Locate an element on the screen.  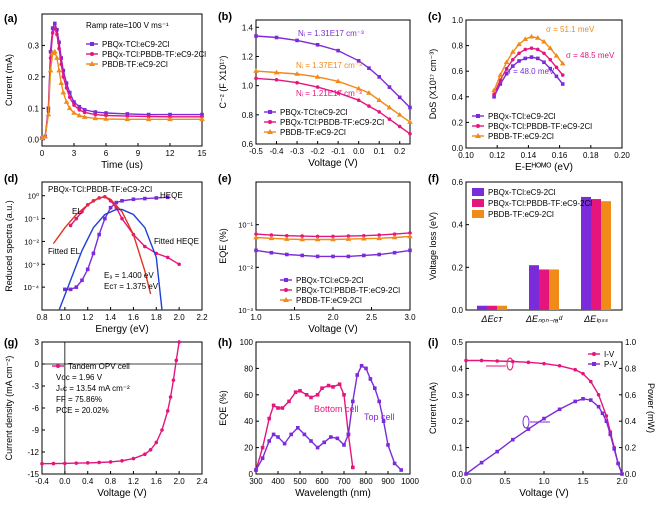
series-annotation: Nᵢ = 1.37E17 cm⁻³ is located at coordinates (329, 65).